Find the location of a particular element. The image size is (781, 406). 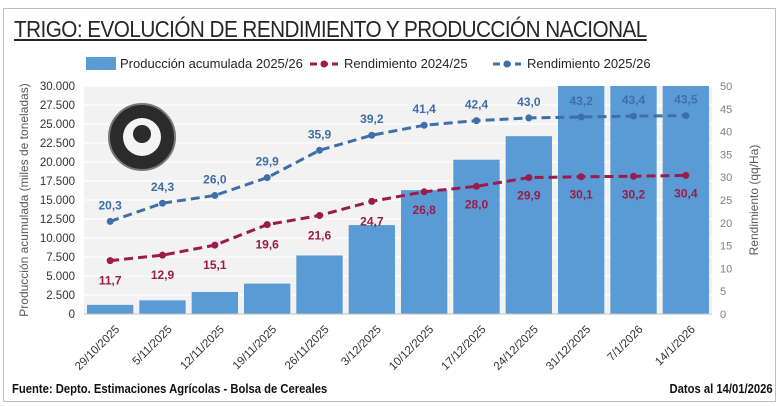

y2-tick-label: 20 is located at coordinates (726, 224).